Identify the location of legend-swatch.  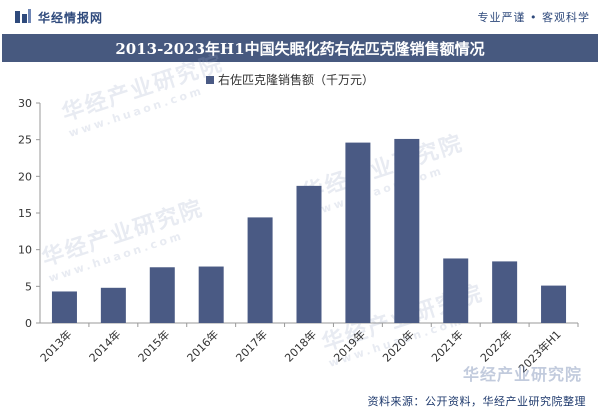
(210, 80).